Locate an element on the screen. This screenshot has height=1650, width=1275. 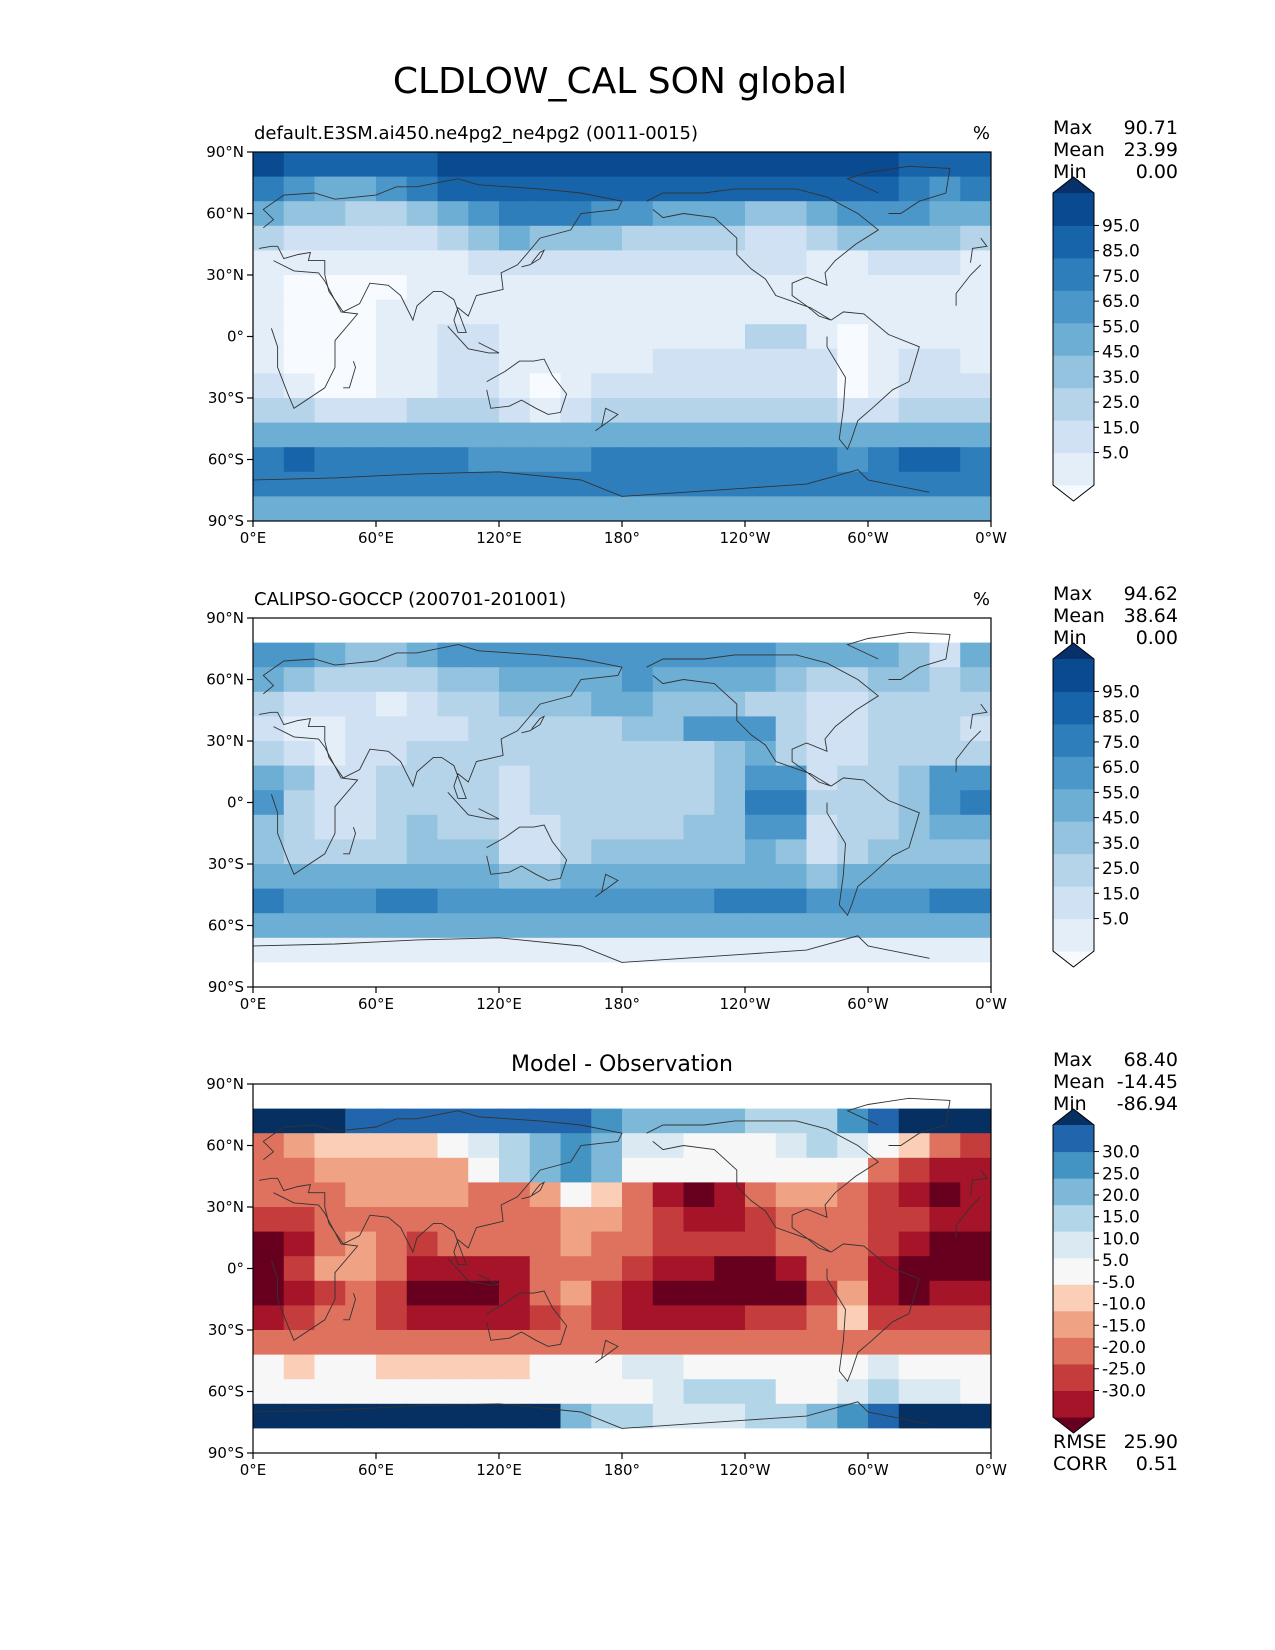
colorbar: 95.0 85.0 75.0 65.0 55.0 45.0 35.0 25.0 15.0 5.0 is located at coordinates (1096, 339).